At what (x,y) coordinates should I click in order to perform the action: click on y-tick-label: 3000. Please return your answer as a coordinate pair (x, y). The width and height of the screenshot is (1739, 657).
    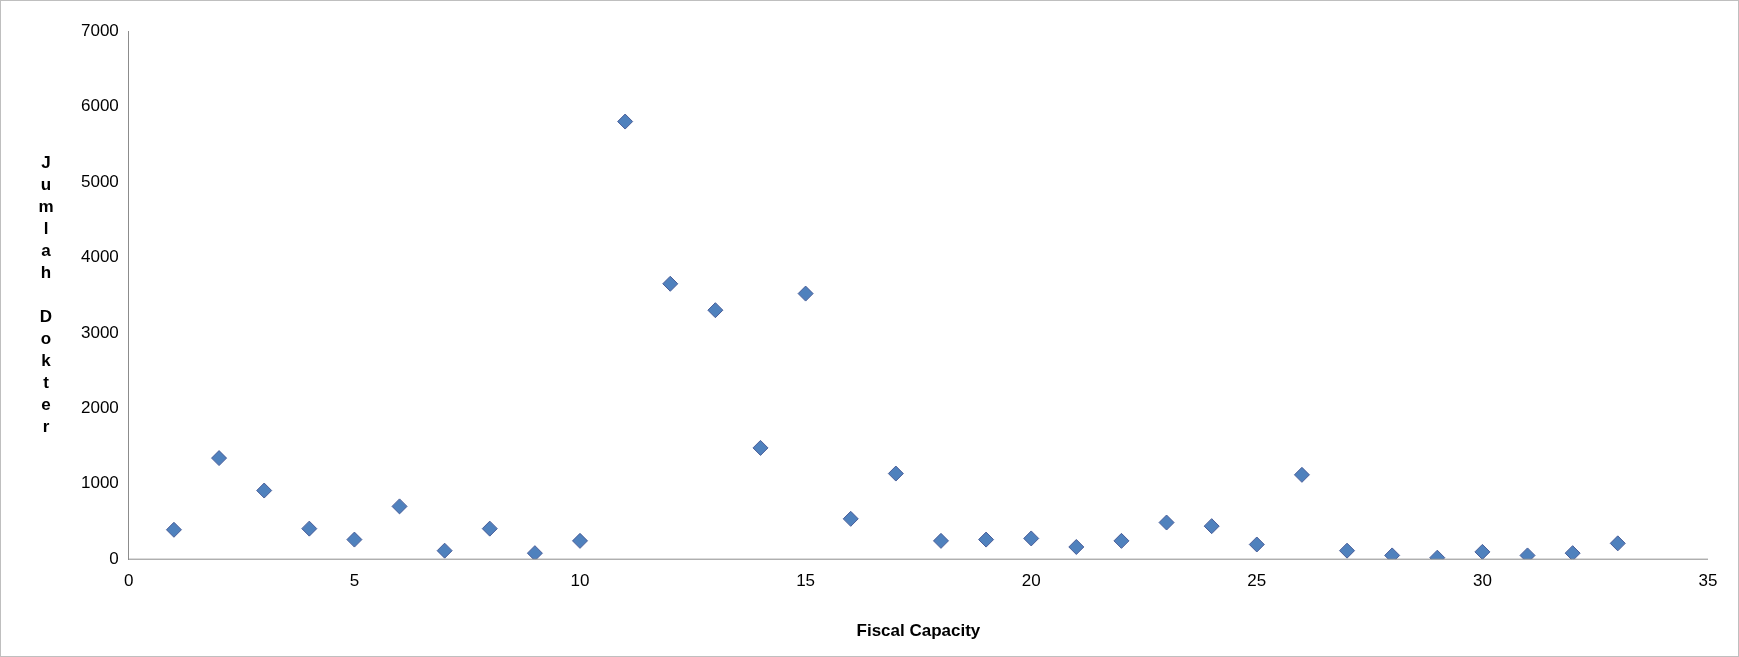
    Looking at the image, I should click on (99, 332).